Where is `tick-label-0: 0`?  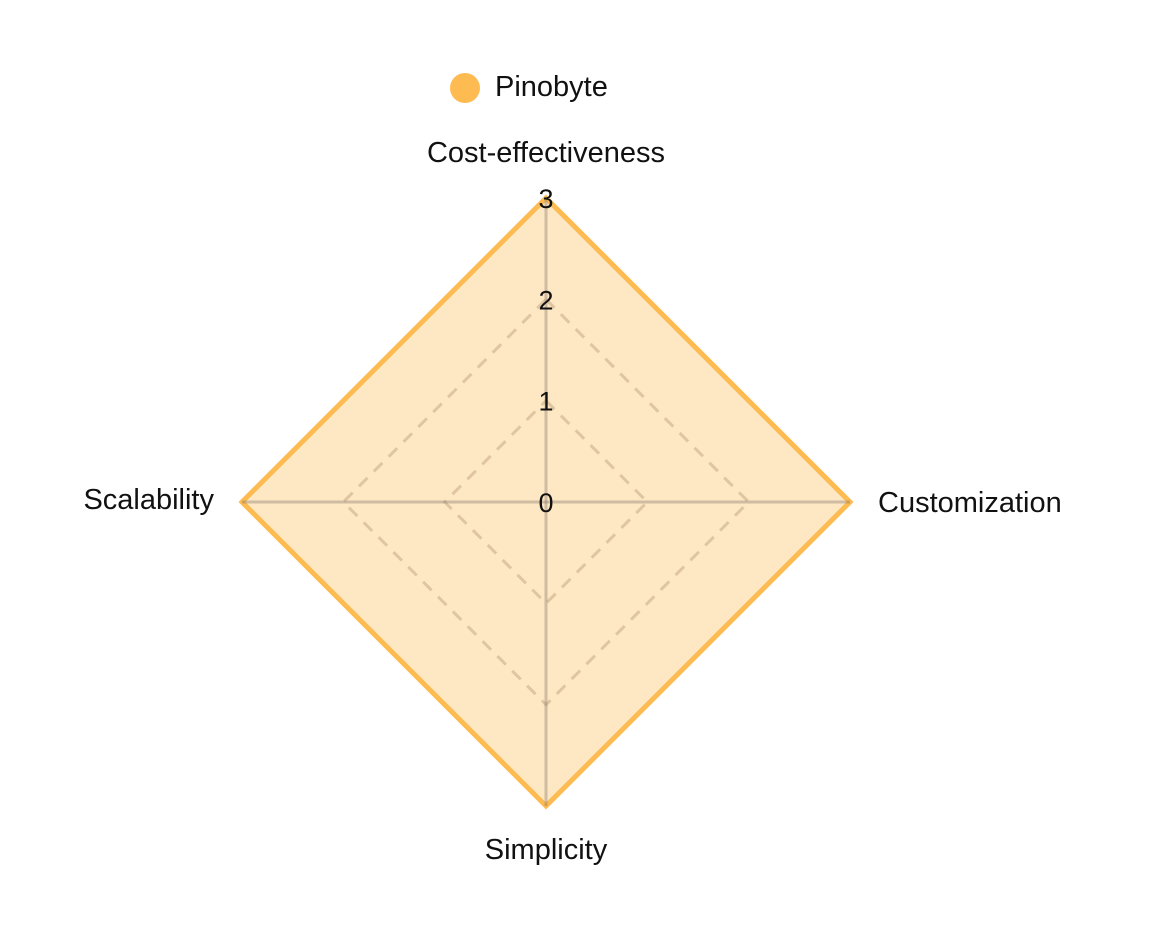 tick-label-0: 0 is located at coordinates (545, 503).